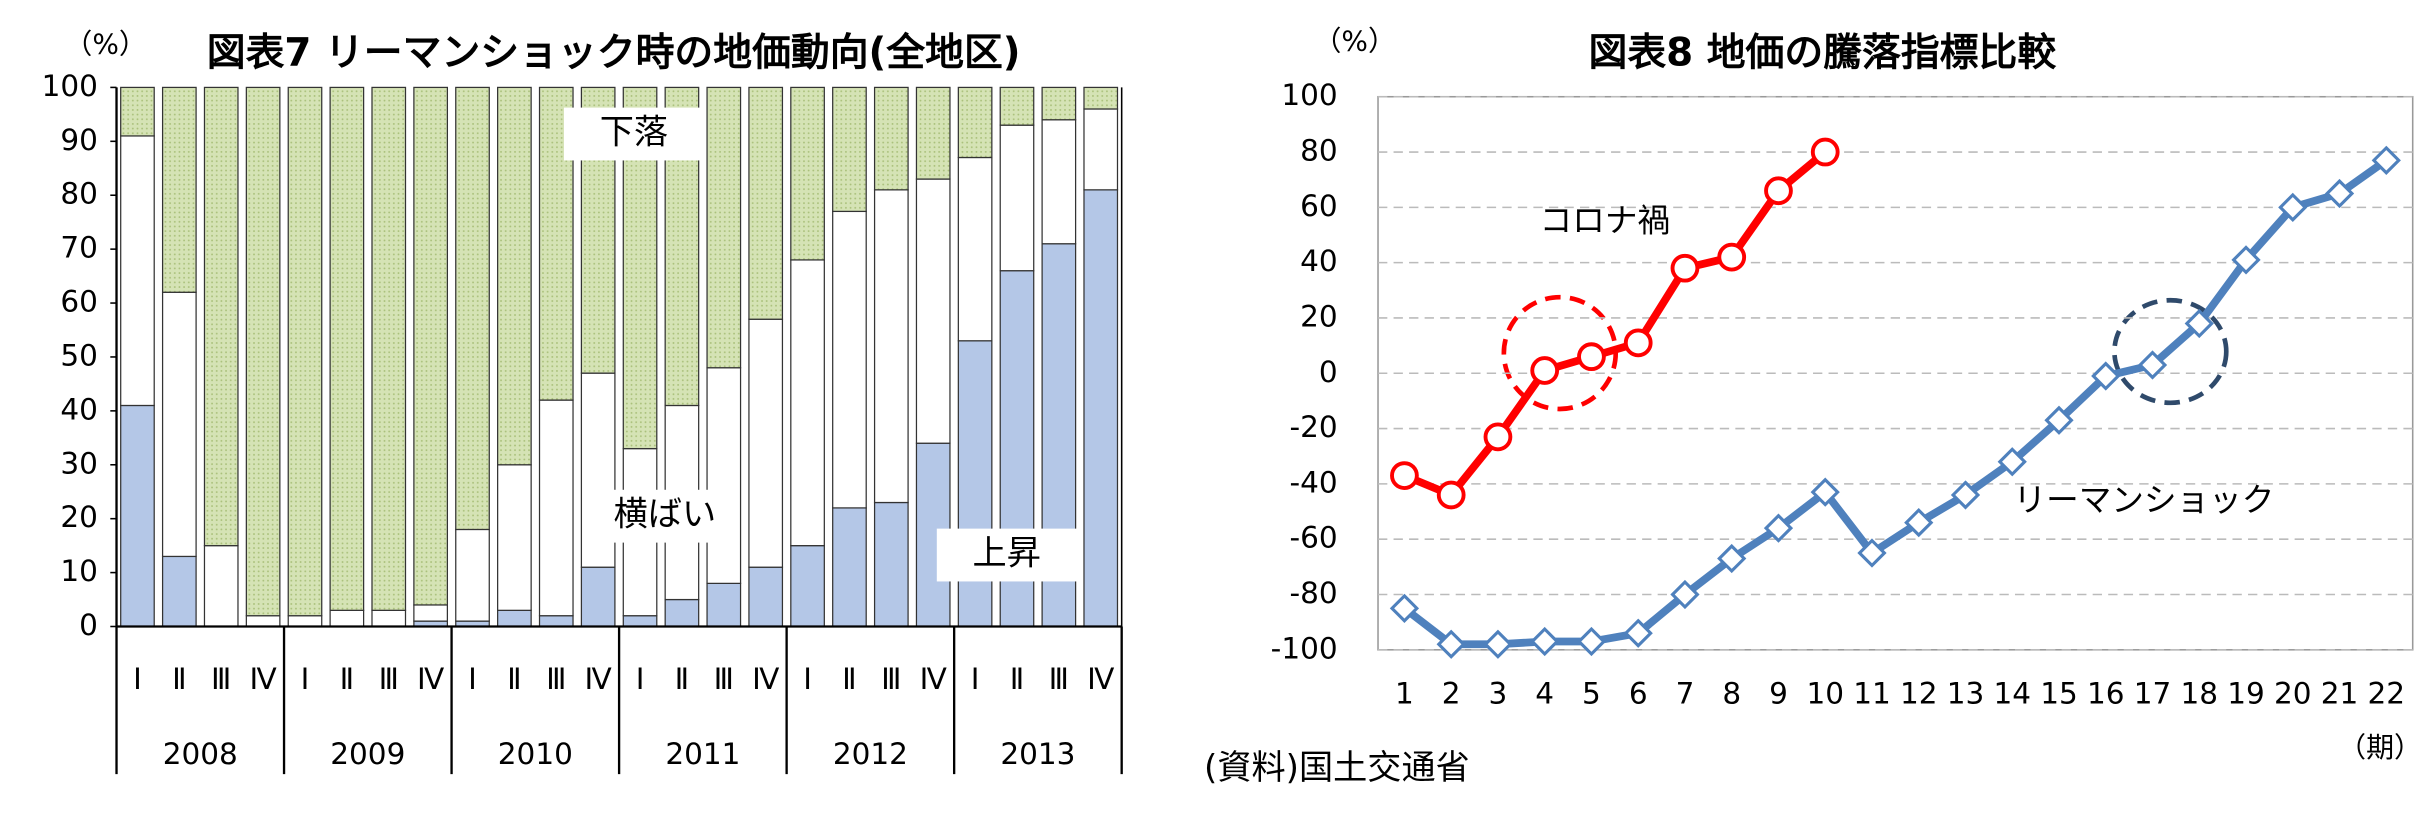 The width and height of the screenshot is (2436, 818). Describe the element at coordinates (2387, 693) in the screenshot. I see `x-tick-label: 22` at that location.